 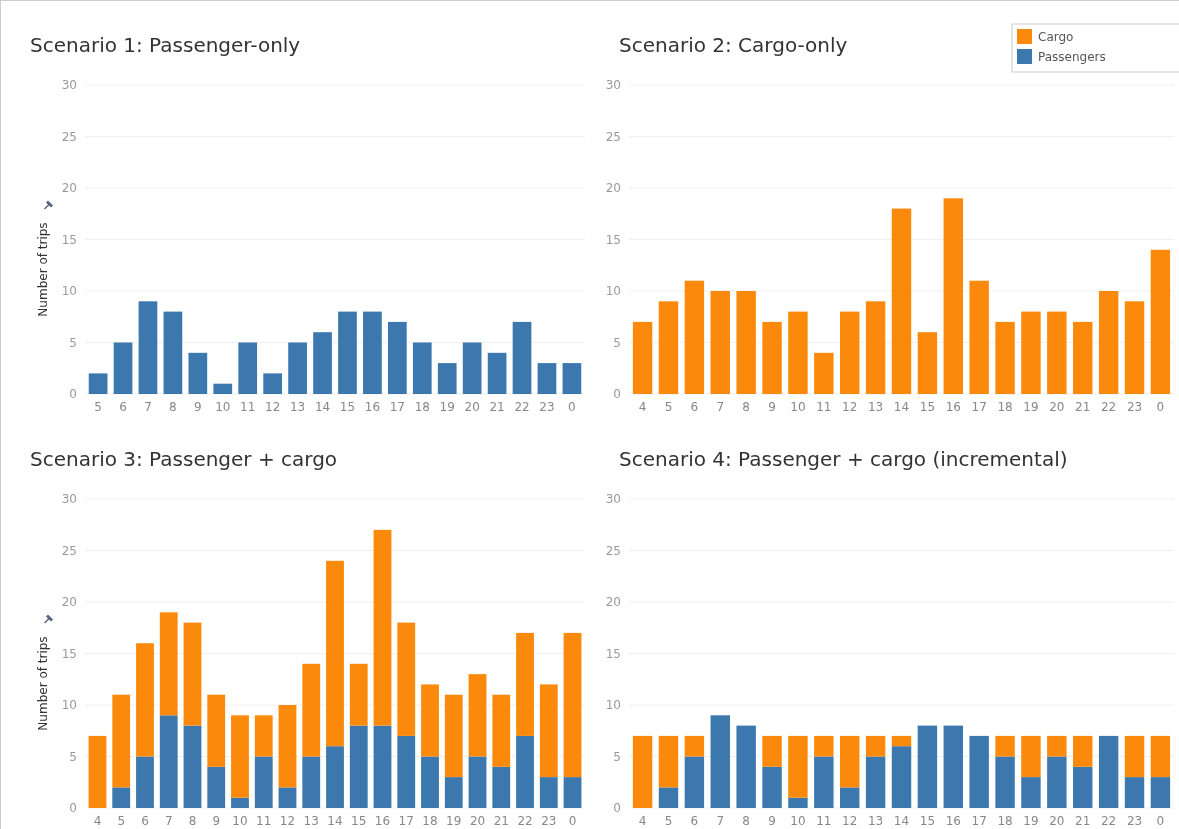 What do you see at coordinates (148, 407) in the screenshot?
I see `x-tick-label: 7` at bounding box center [148, 407].